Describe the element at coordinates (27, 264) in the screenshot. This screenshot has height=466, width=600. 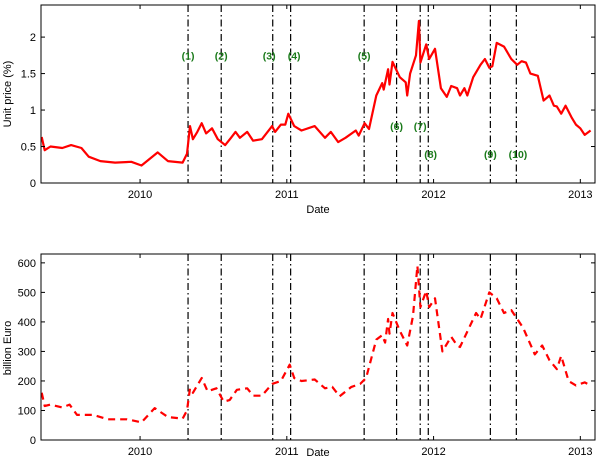
I see `y-tick-label: 600` at that location.